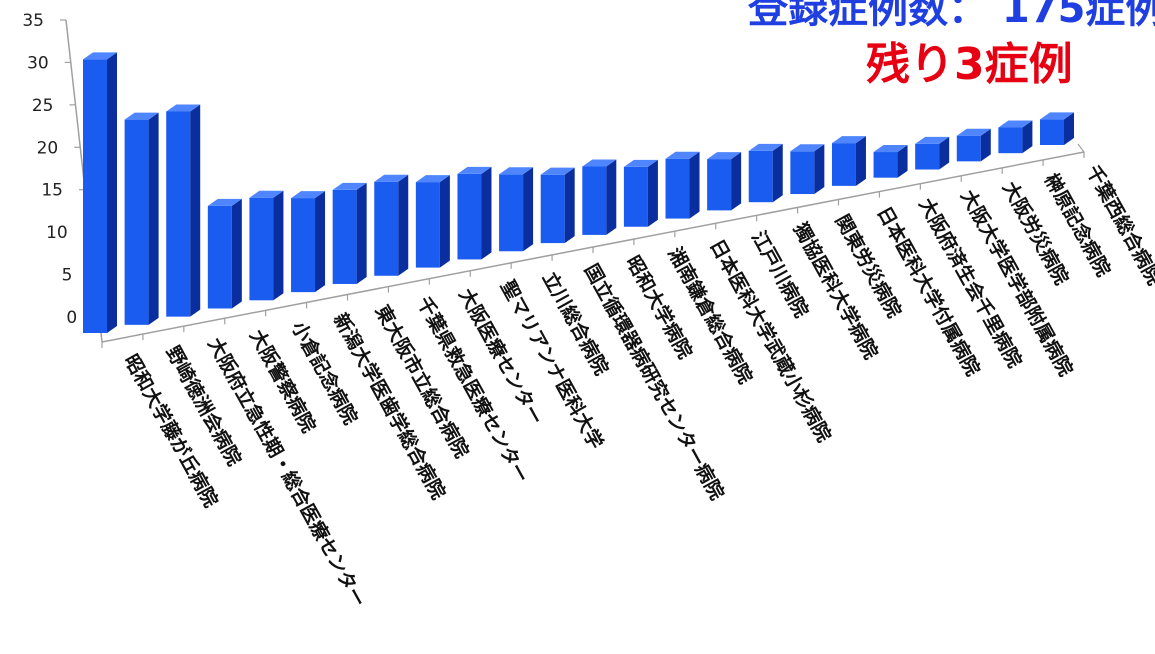  I want to click on x-tick-label: 湘南鎌倉総合病院, so click(710, 315).